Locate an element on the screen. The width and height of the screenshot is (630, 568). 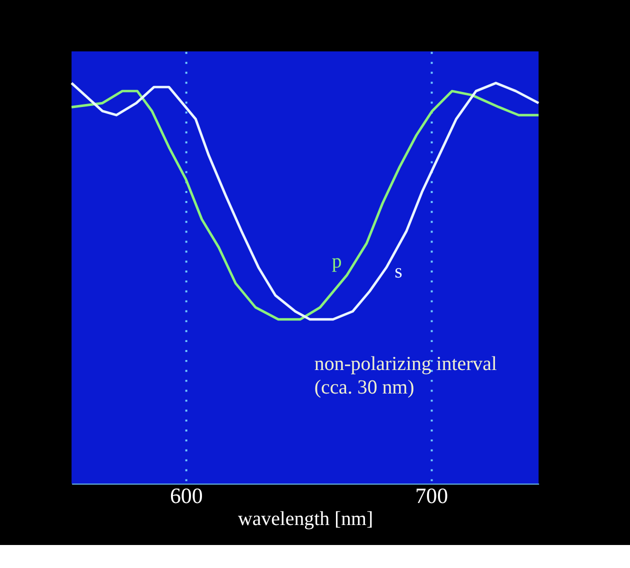
x-tick-label: 700 is located at coordinates (431, 496).